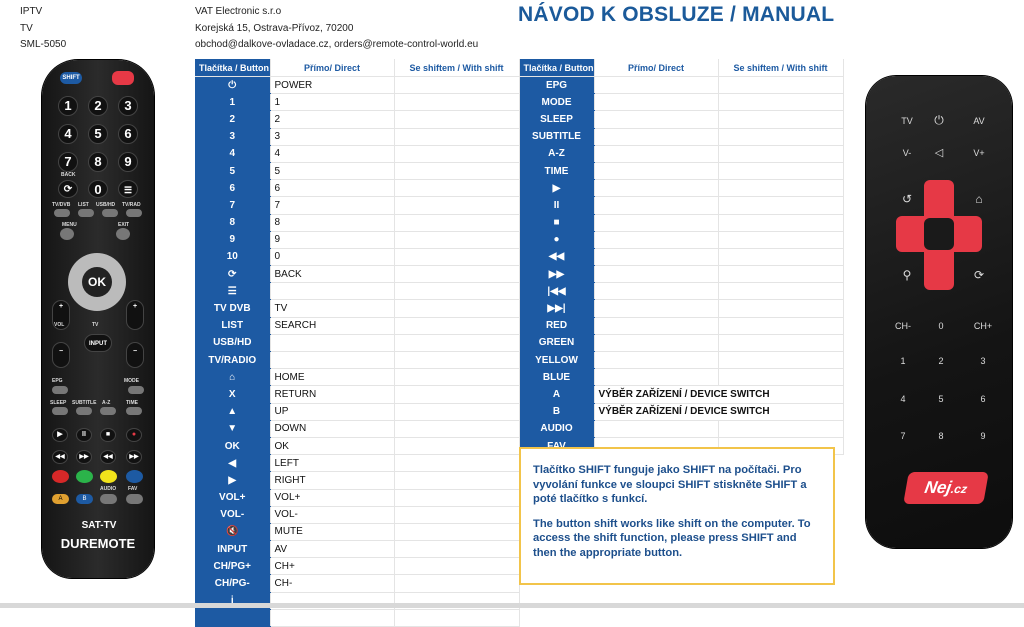  What do you see at coordinates (557, 205) in the screenshot?
I see `button-name-cell: II` at bounding box center [557, 205].